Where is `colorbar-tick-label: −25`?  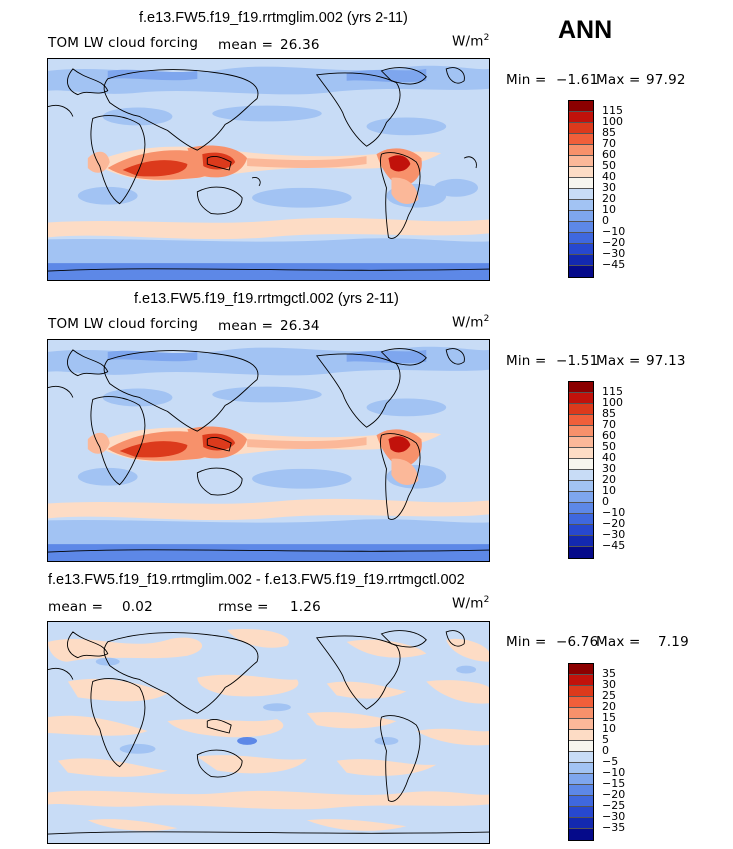
colorbar-tick-label: −25 is located at coordinates (614, 805).